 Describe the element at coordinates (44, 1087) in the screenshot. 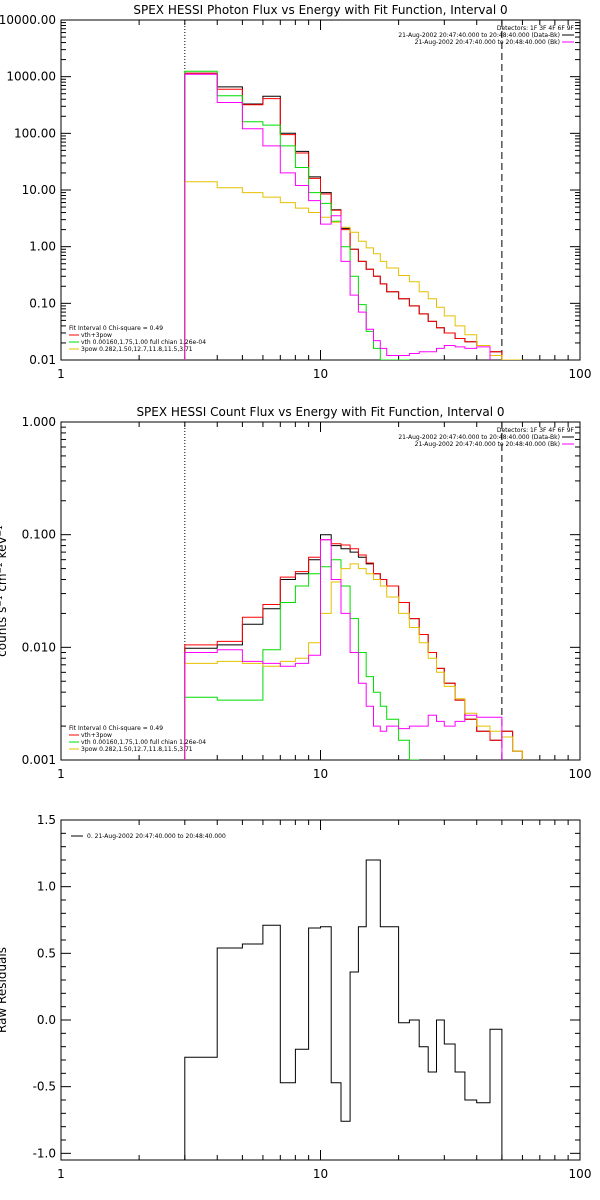

I see `y-tick-label: -0.5` at that location.